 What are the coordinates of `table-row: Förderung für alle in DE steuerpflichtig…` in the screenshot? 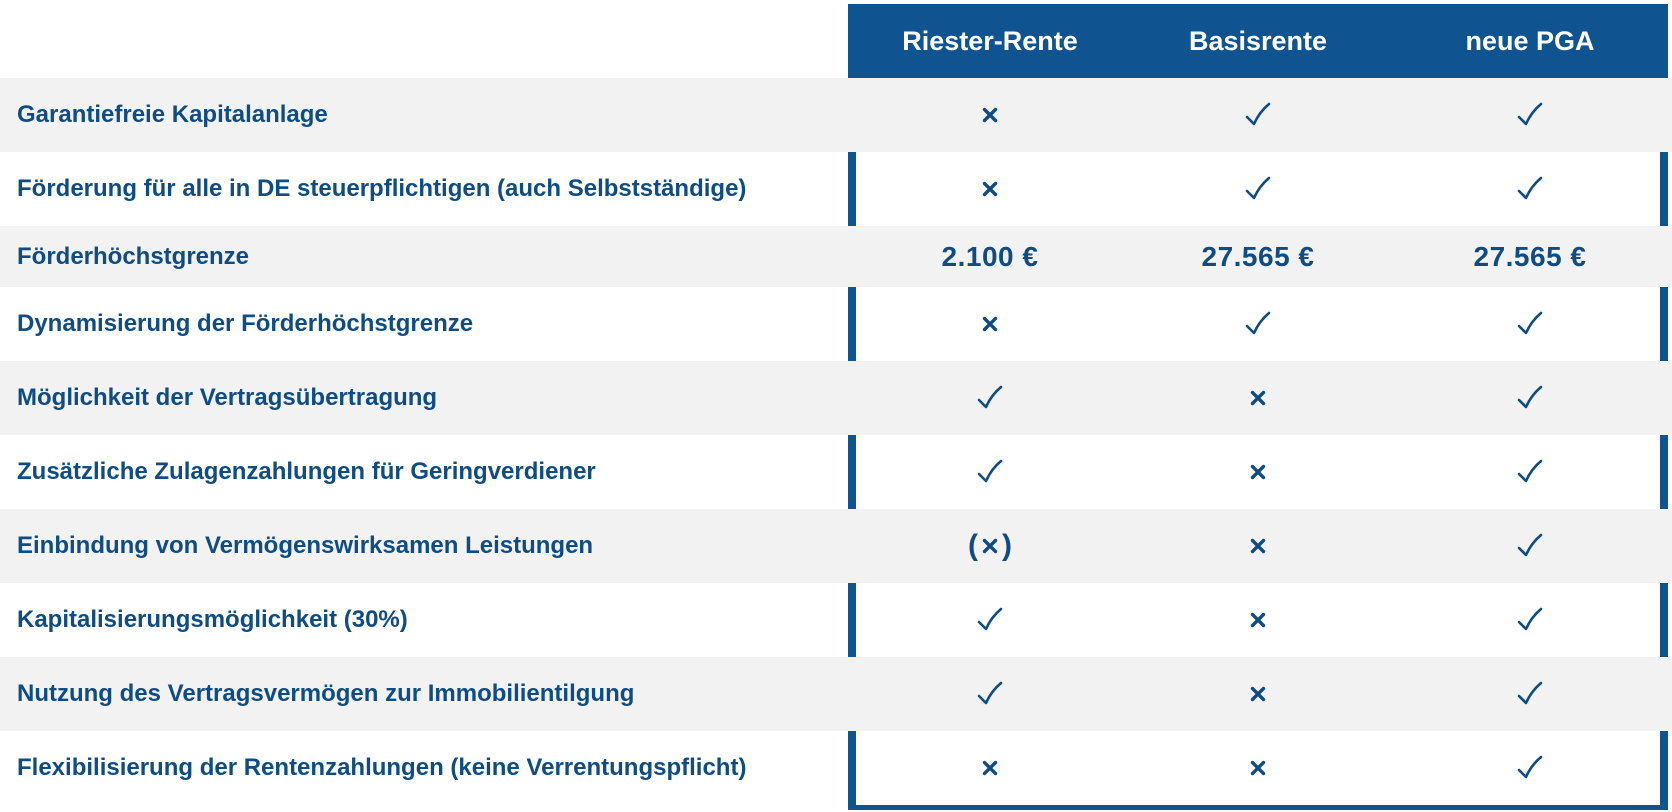 It's located at (836, 189).